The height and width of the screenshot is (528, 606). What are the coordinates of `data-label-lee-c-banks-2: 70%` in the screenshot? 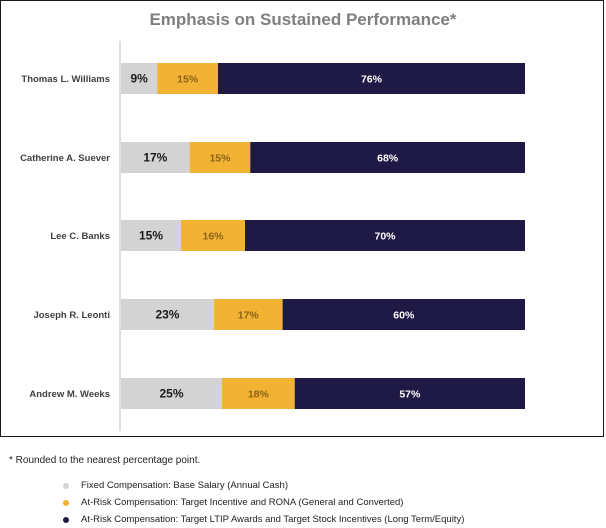 It's located at (385, 237).